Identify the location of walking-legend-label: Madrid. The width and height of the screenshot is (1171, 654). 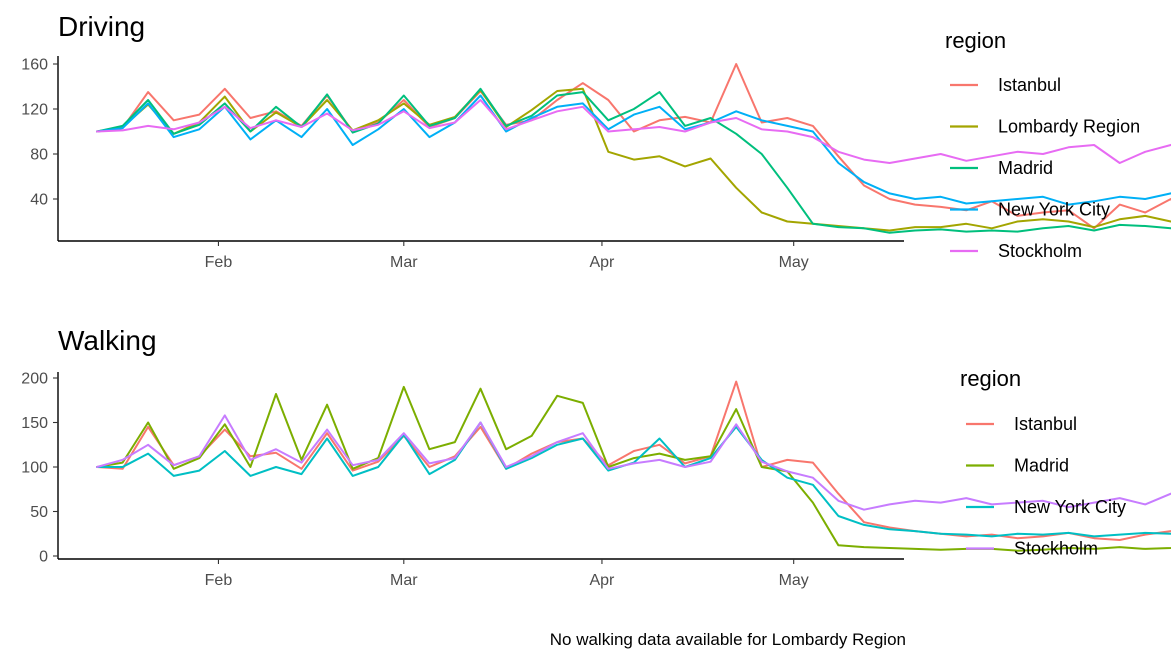
(1041, 466).